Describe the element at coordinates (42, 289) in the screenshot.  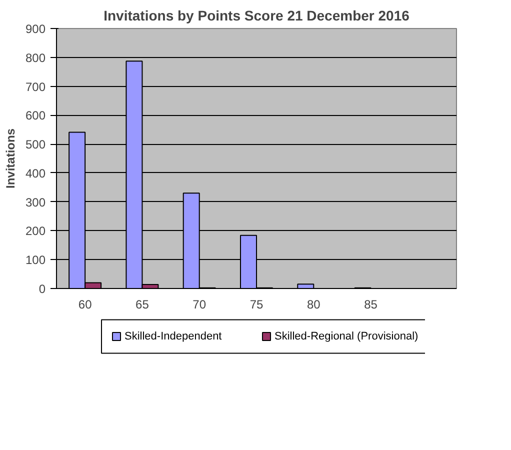
I see `y-tick-label: 0` at that location.